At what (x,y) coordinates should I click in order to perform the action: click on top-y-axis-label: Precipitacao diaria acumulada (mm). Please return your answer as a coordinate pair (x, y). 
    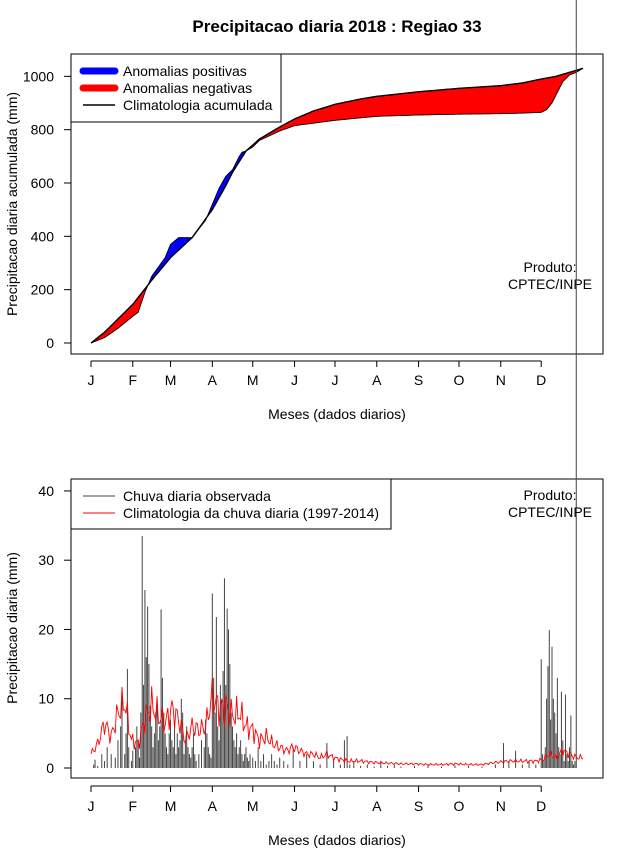
    Looking at the image, I should click on (12, 204).